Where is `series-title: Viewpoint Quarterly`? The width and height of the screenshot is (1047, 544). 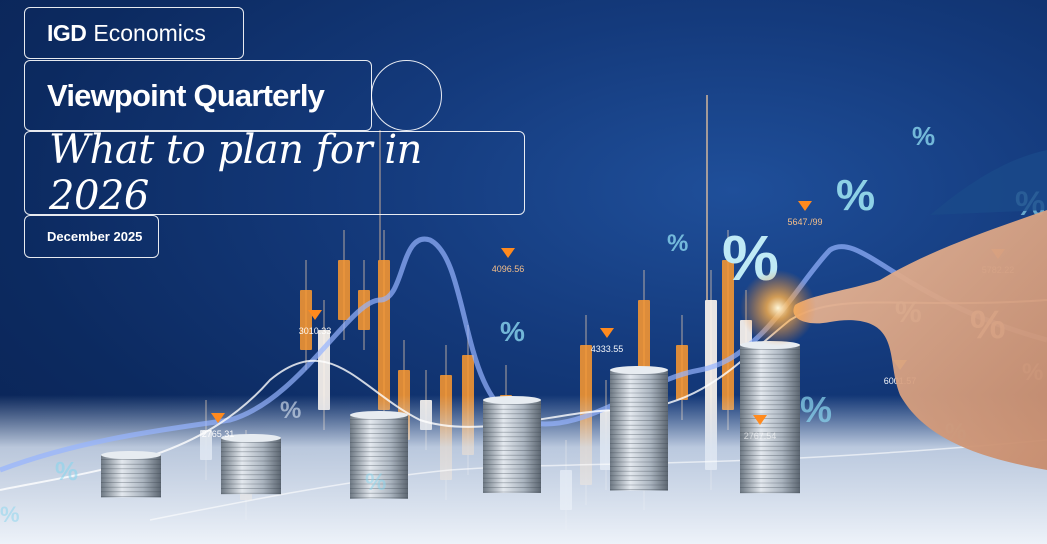 series-title: Viewpoint Quarterly is located at coordinates (198, 95).